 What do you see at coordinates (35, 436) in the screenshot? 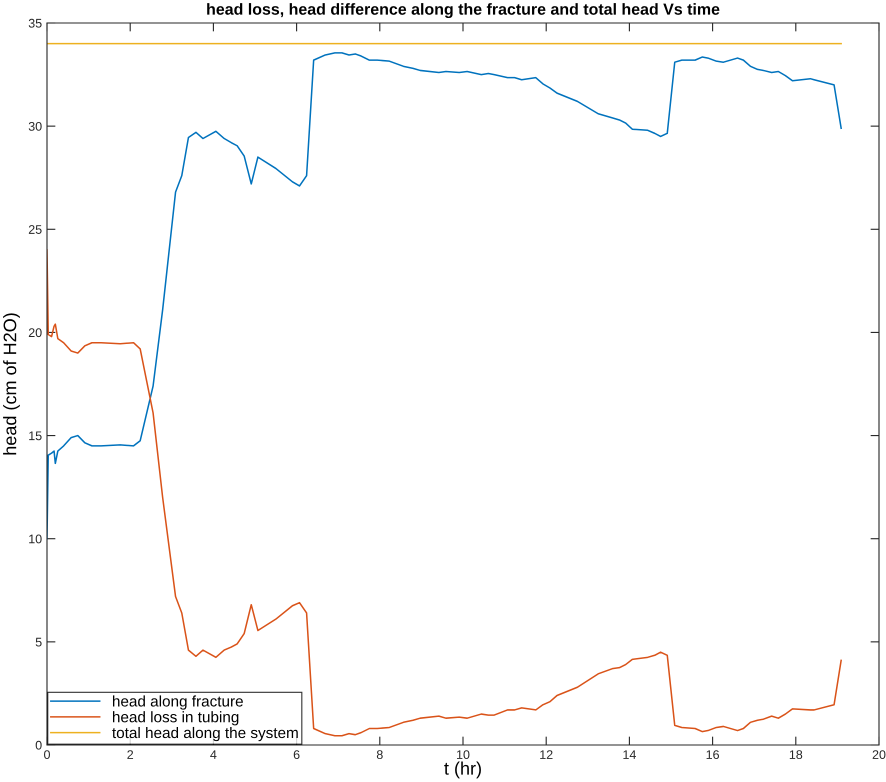
I see `y-tick-label: 15` at bounding box center [35, 436].